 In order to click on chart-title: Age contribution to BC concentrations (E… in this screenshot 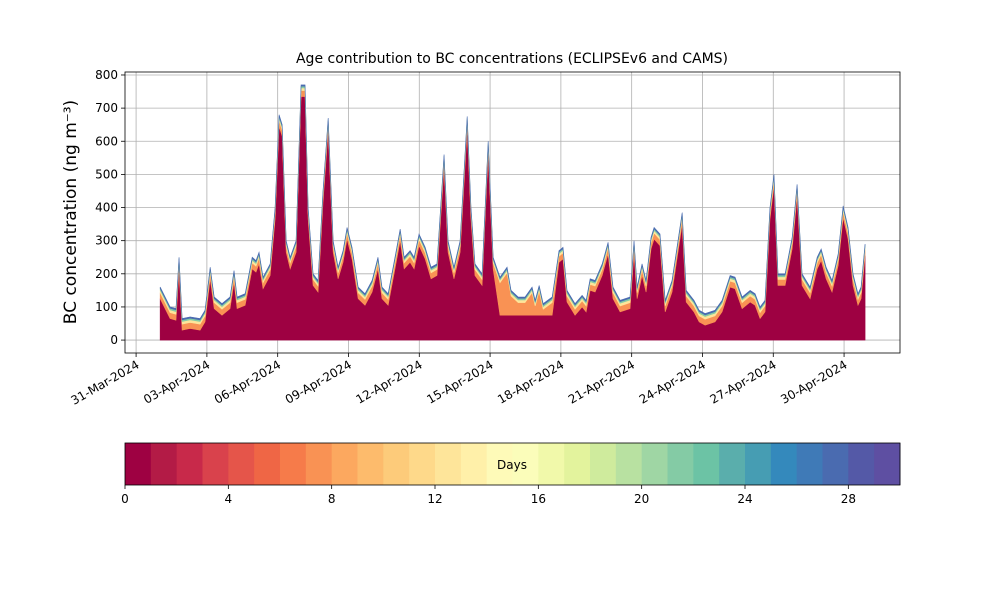, I will do `click(512, 59)`.